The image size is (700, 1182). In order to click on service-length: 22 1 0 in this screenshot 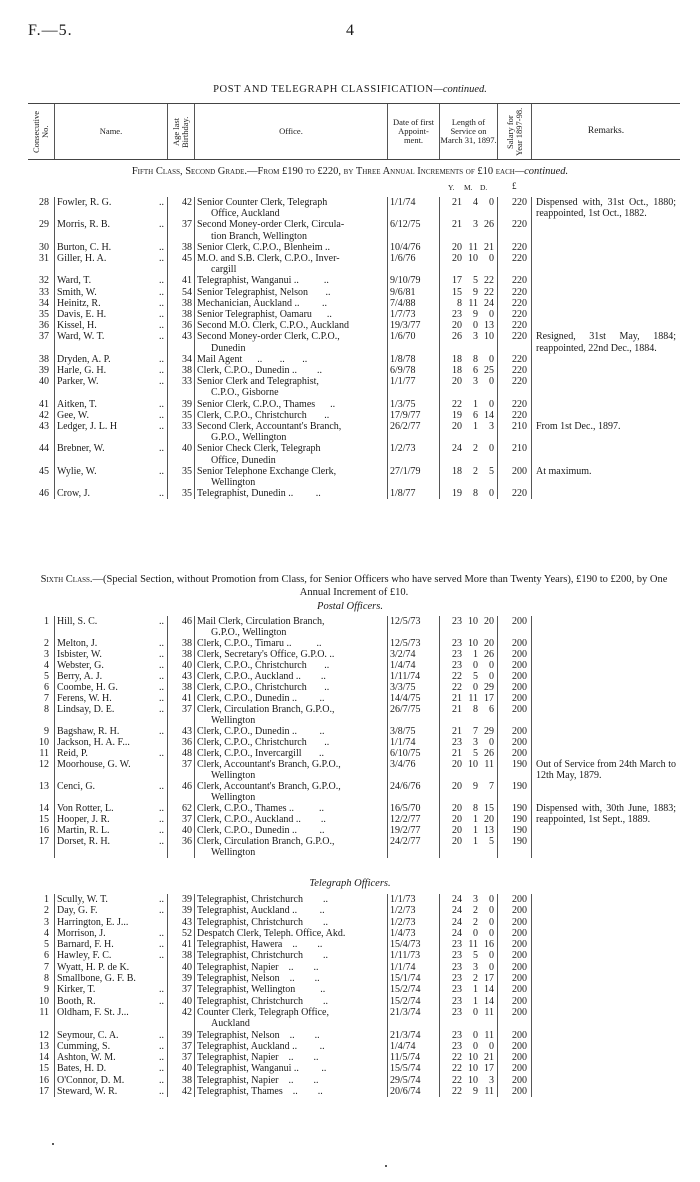, I will do `click(469, 404)`.